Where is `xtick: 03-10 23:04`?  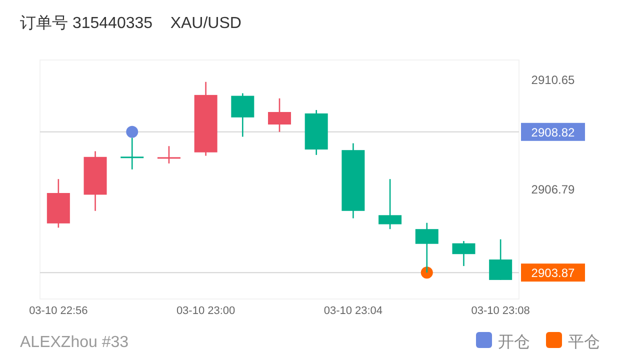 xtick: 03-10 23:04 is located at coordinates (353, 311).